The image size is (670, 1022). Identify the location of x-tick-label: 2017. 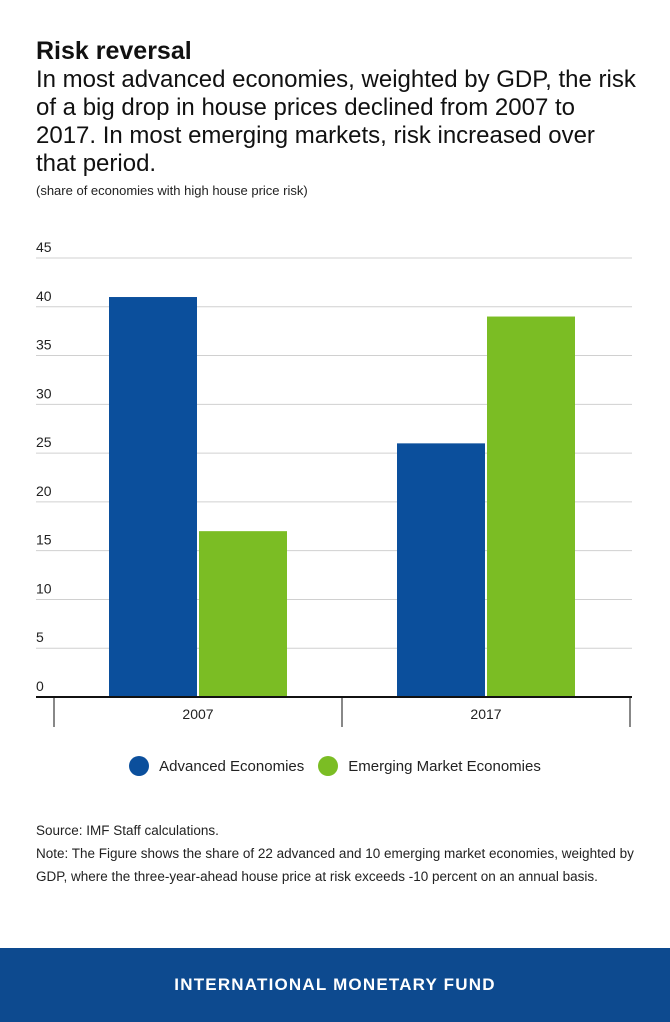
(485, 714).